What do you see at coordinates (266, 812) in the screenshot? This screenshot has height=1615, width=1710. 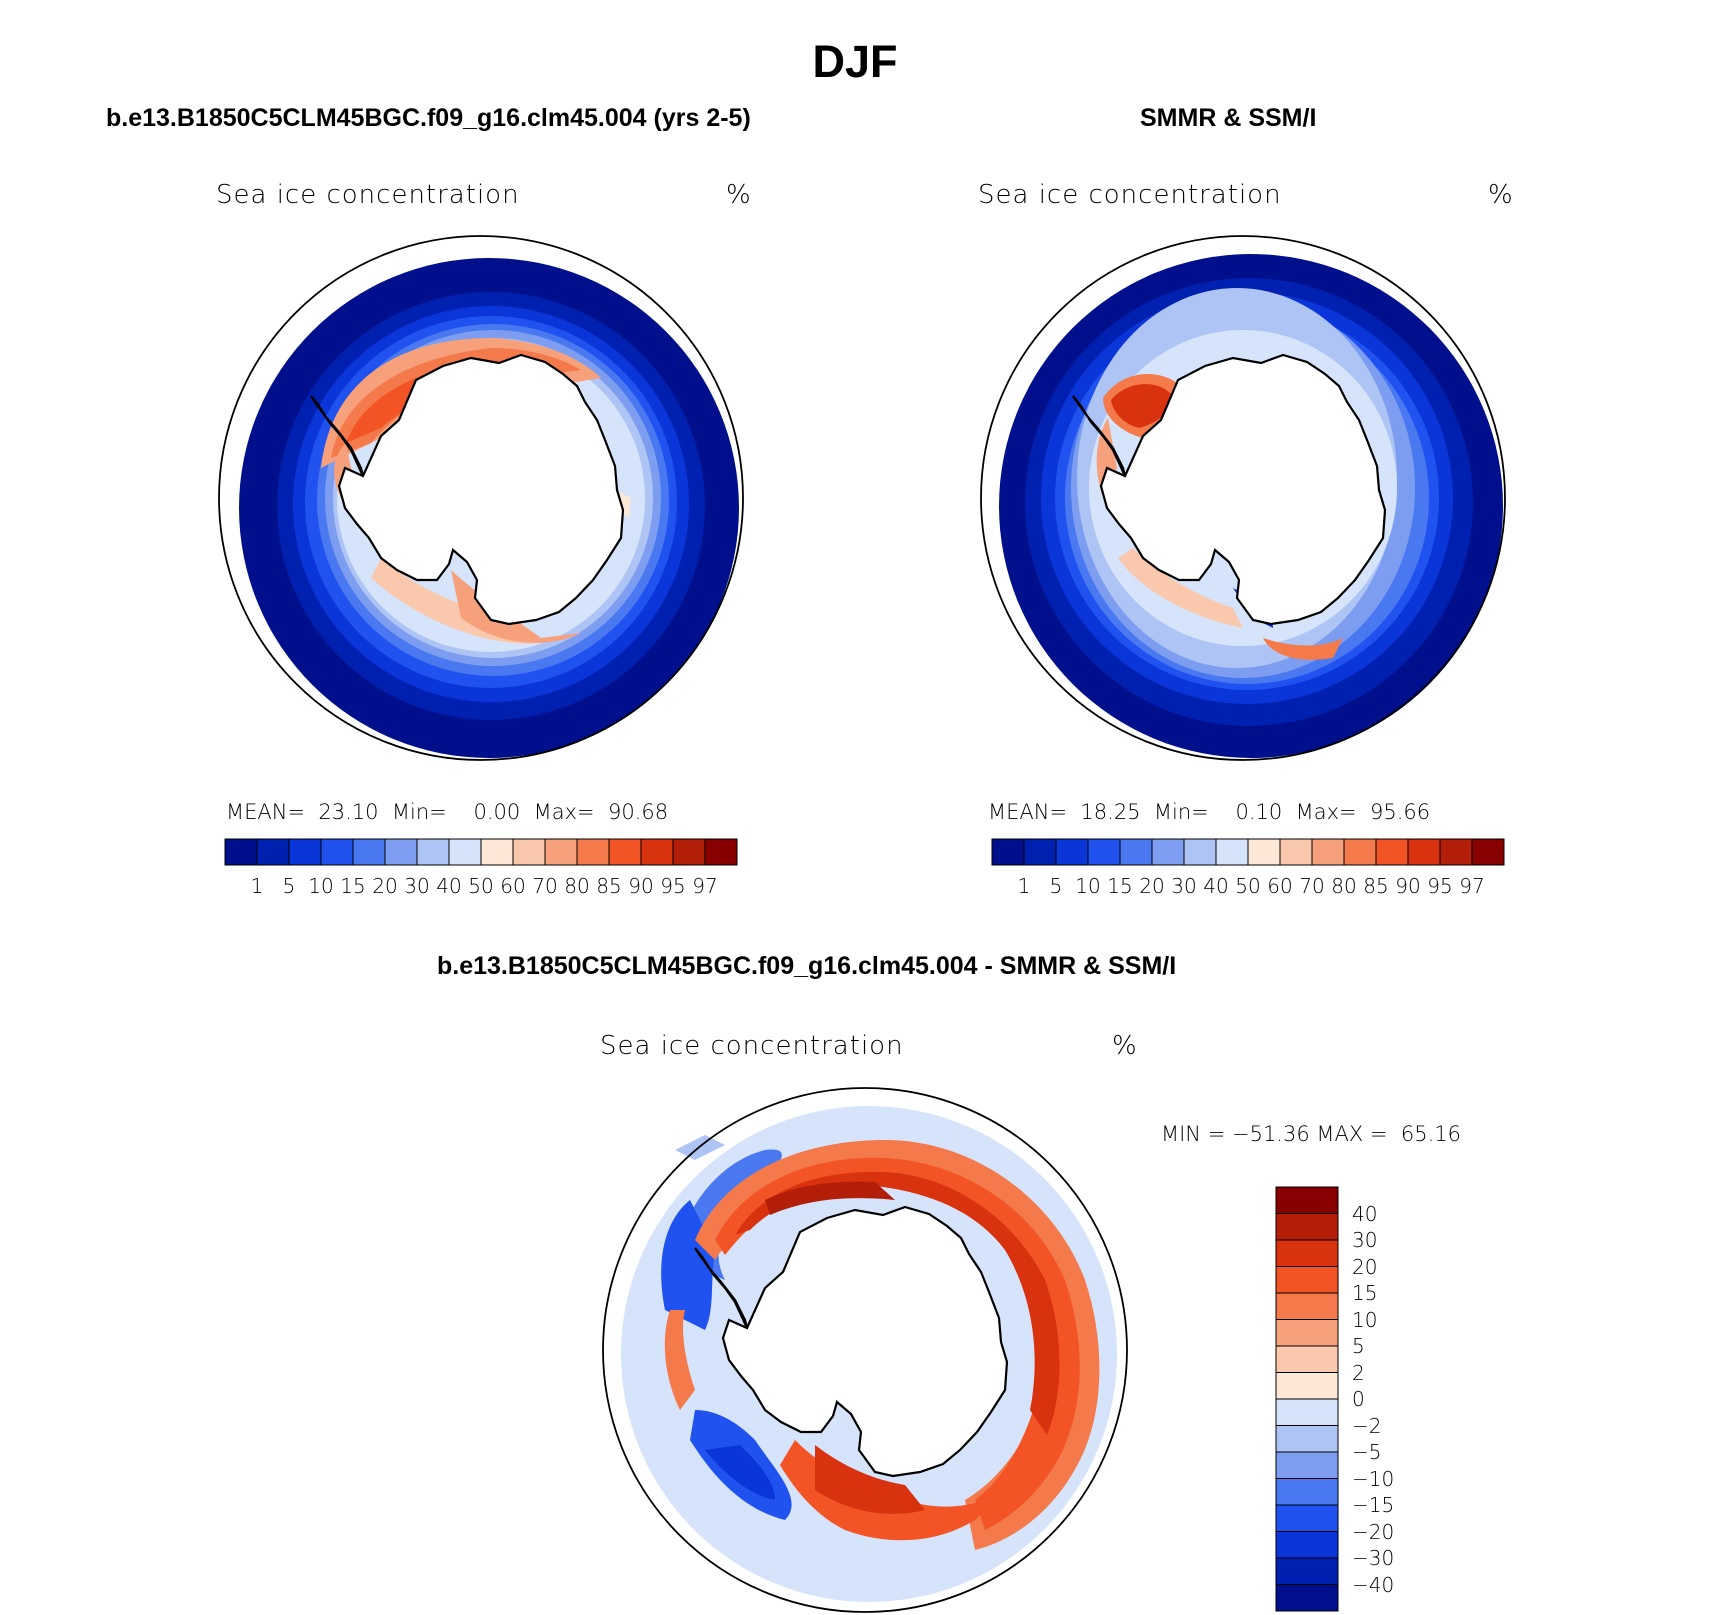 I see `model-mean-label: MEAN=` at bounding box center [266, 812].